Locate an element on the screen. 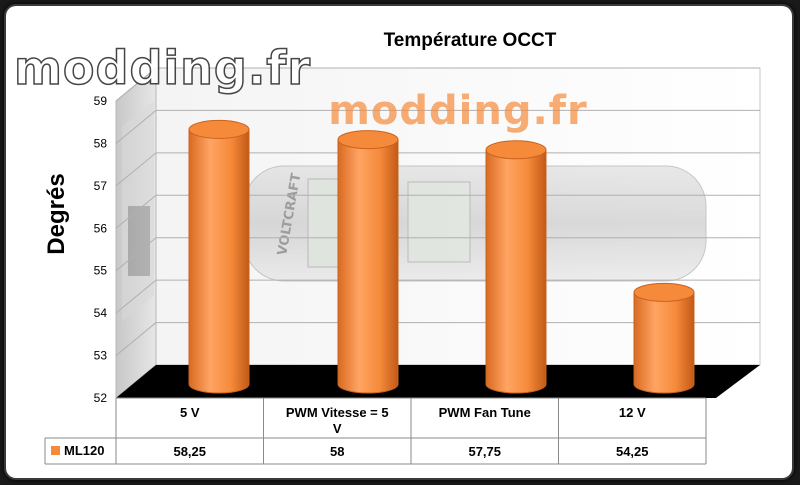  y-tick-label: 57 is located at coordinates (101, 186).